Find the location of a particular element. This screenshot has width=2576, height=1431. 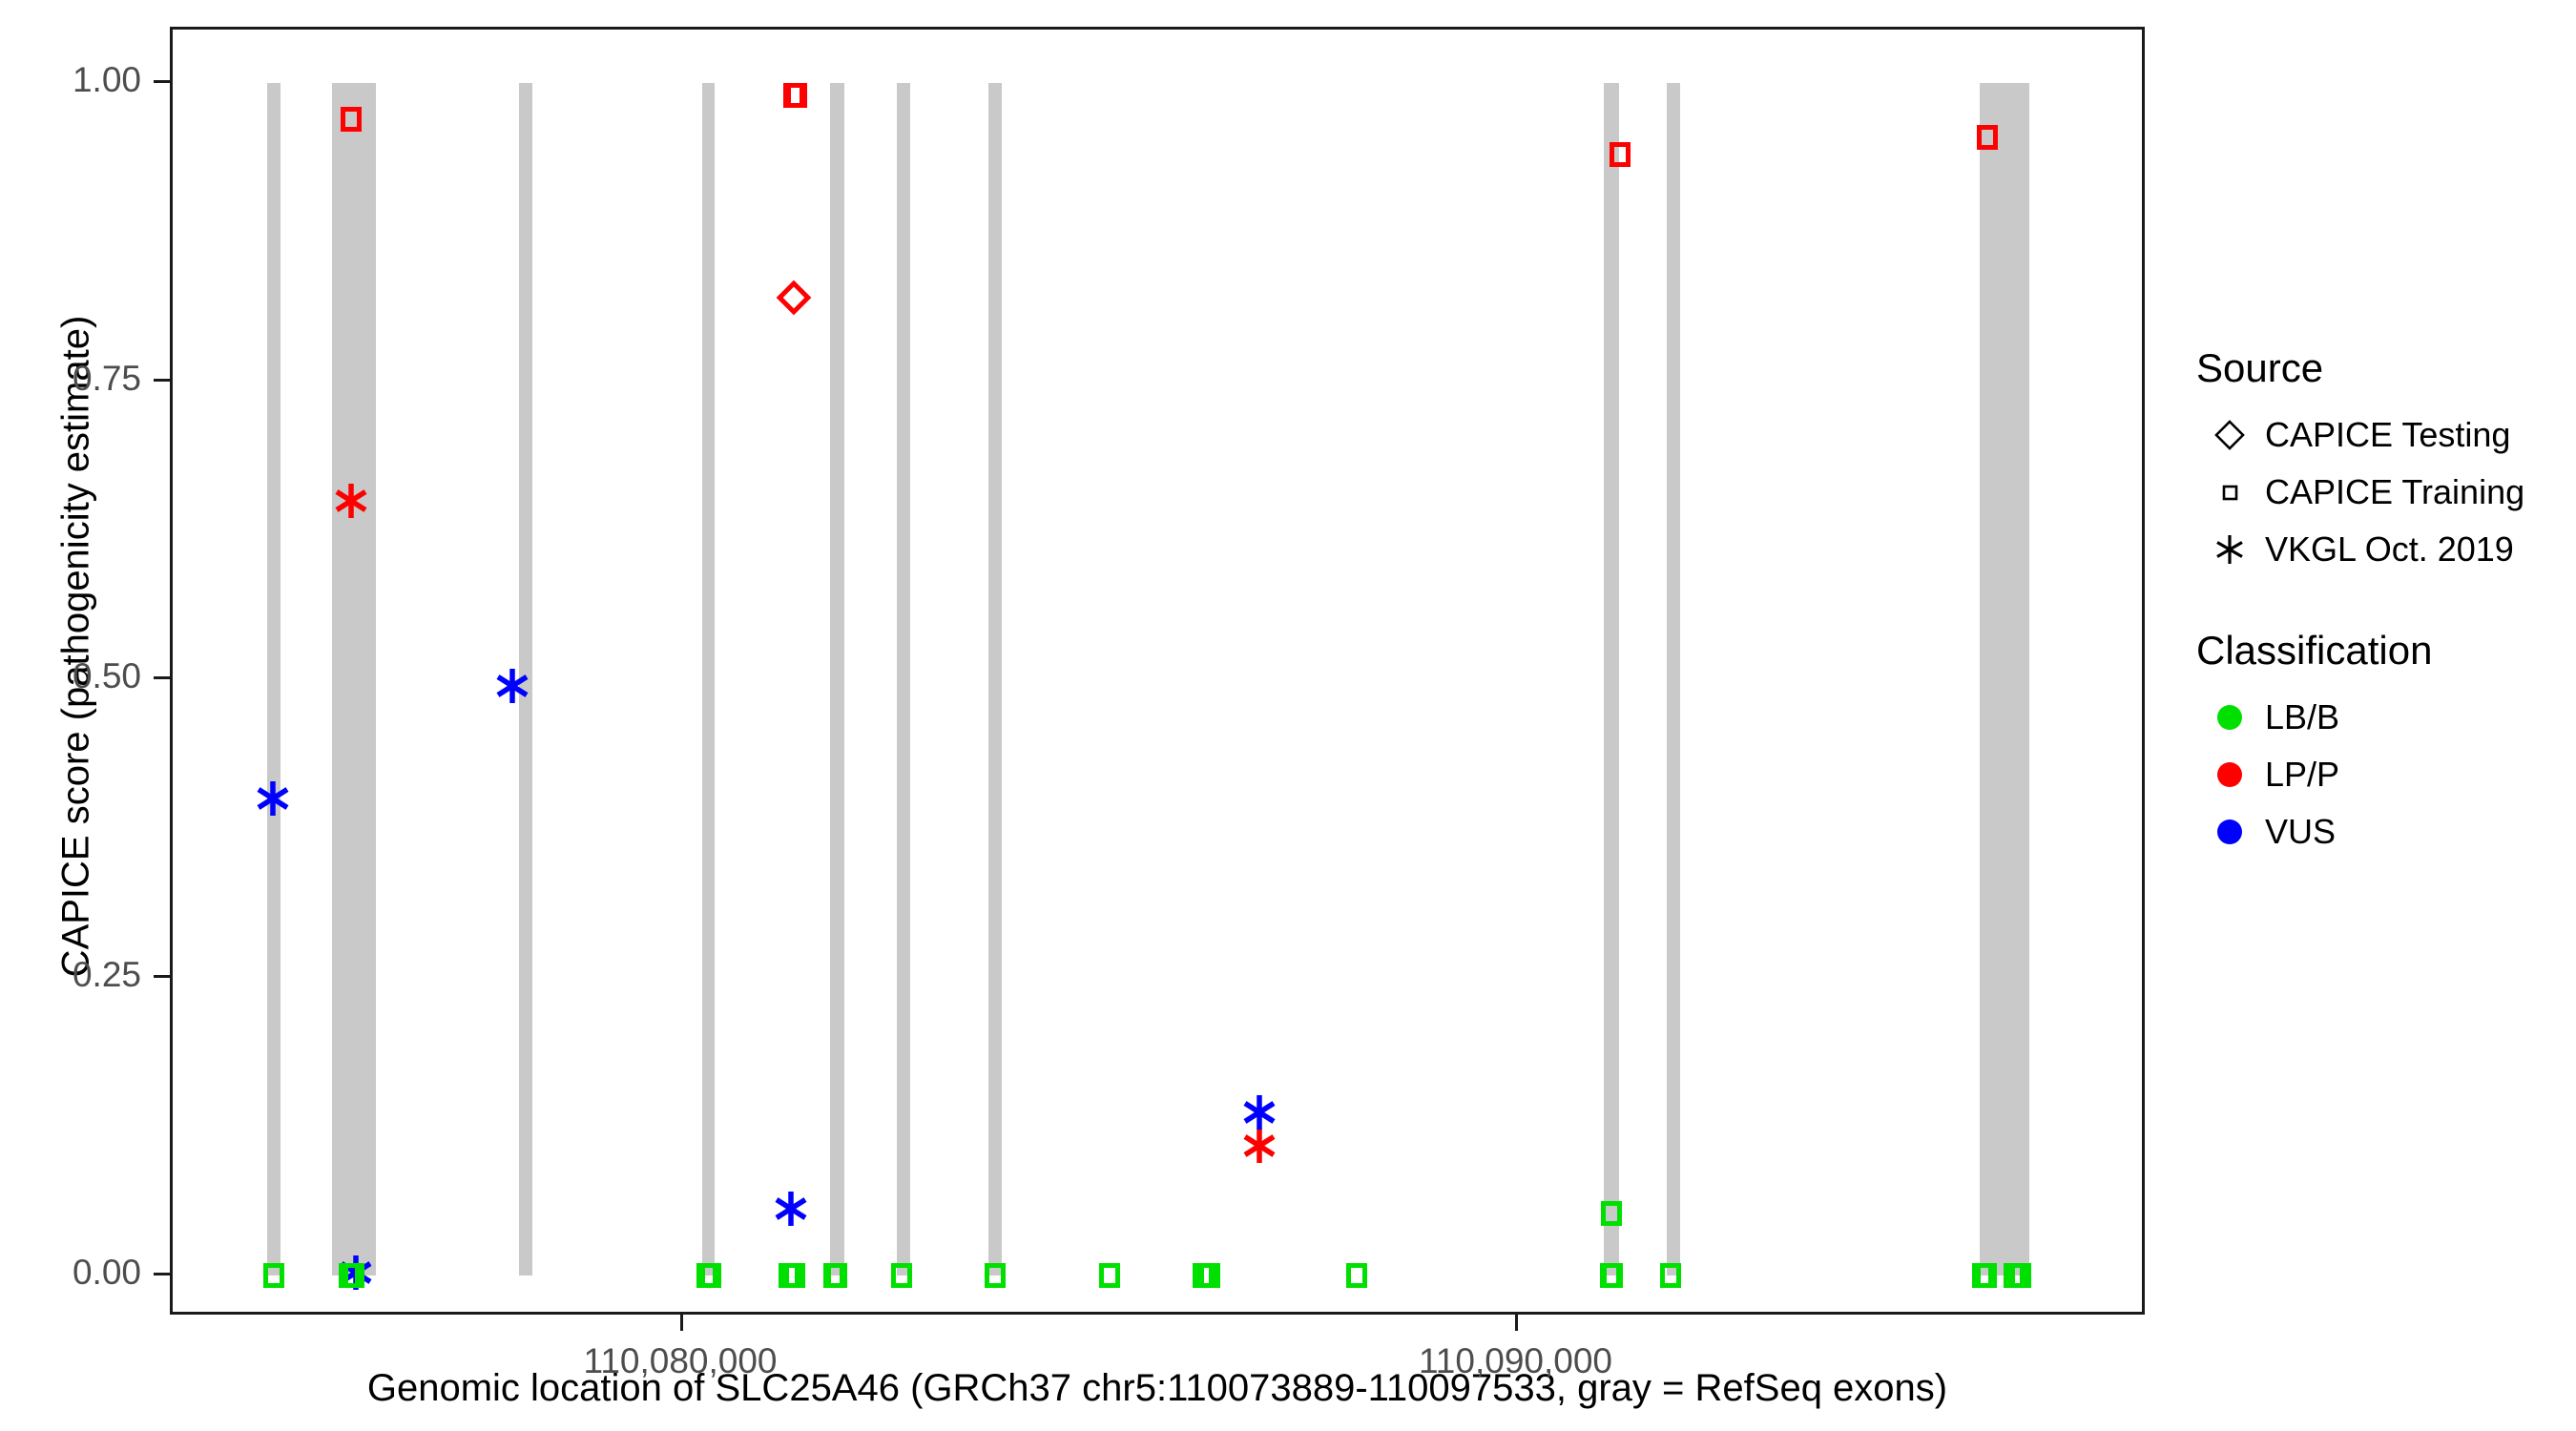

legend-group-source: Source CAPICE Testing CAPICE Training is located at coordinates (2380, 461).